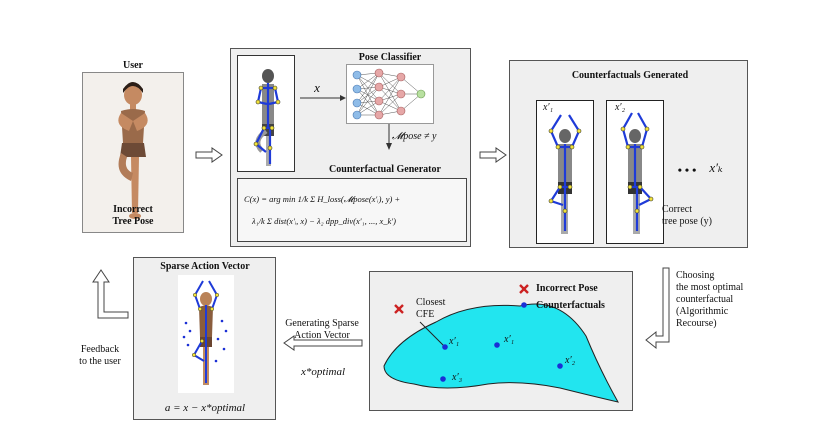  Describe the element at coordinates (687, 221) in the screenshot. I see `cf-caption-line2: tree pose (y)` at that location.